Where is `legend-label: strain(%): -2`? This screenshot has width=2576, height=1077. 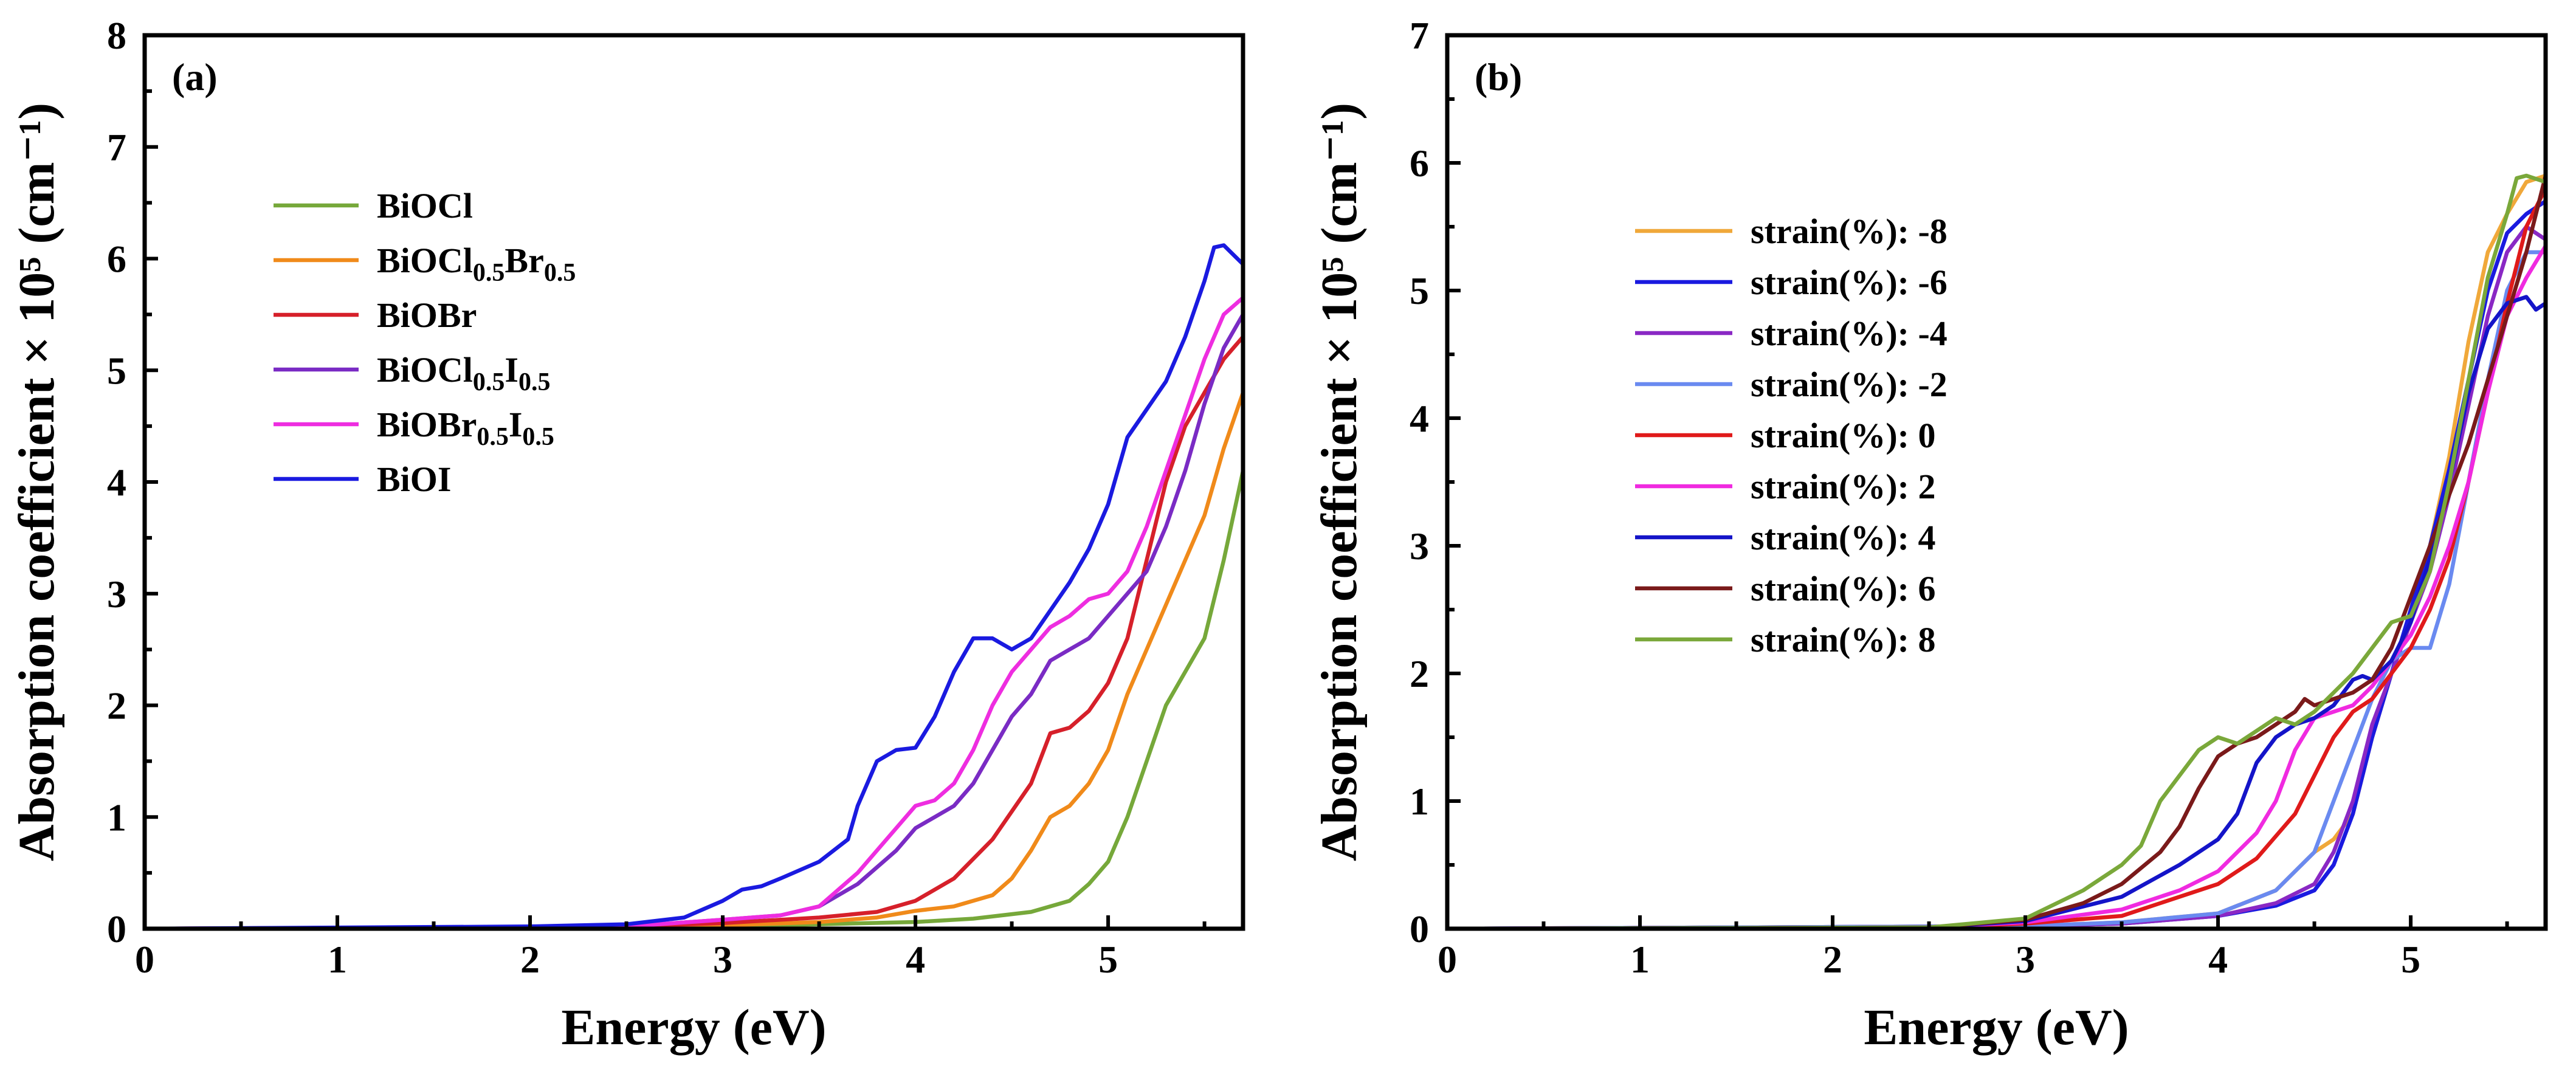
legend-label: strain(%): -2 is located at coordinates (1849, 385).